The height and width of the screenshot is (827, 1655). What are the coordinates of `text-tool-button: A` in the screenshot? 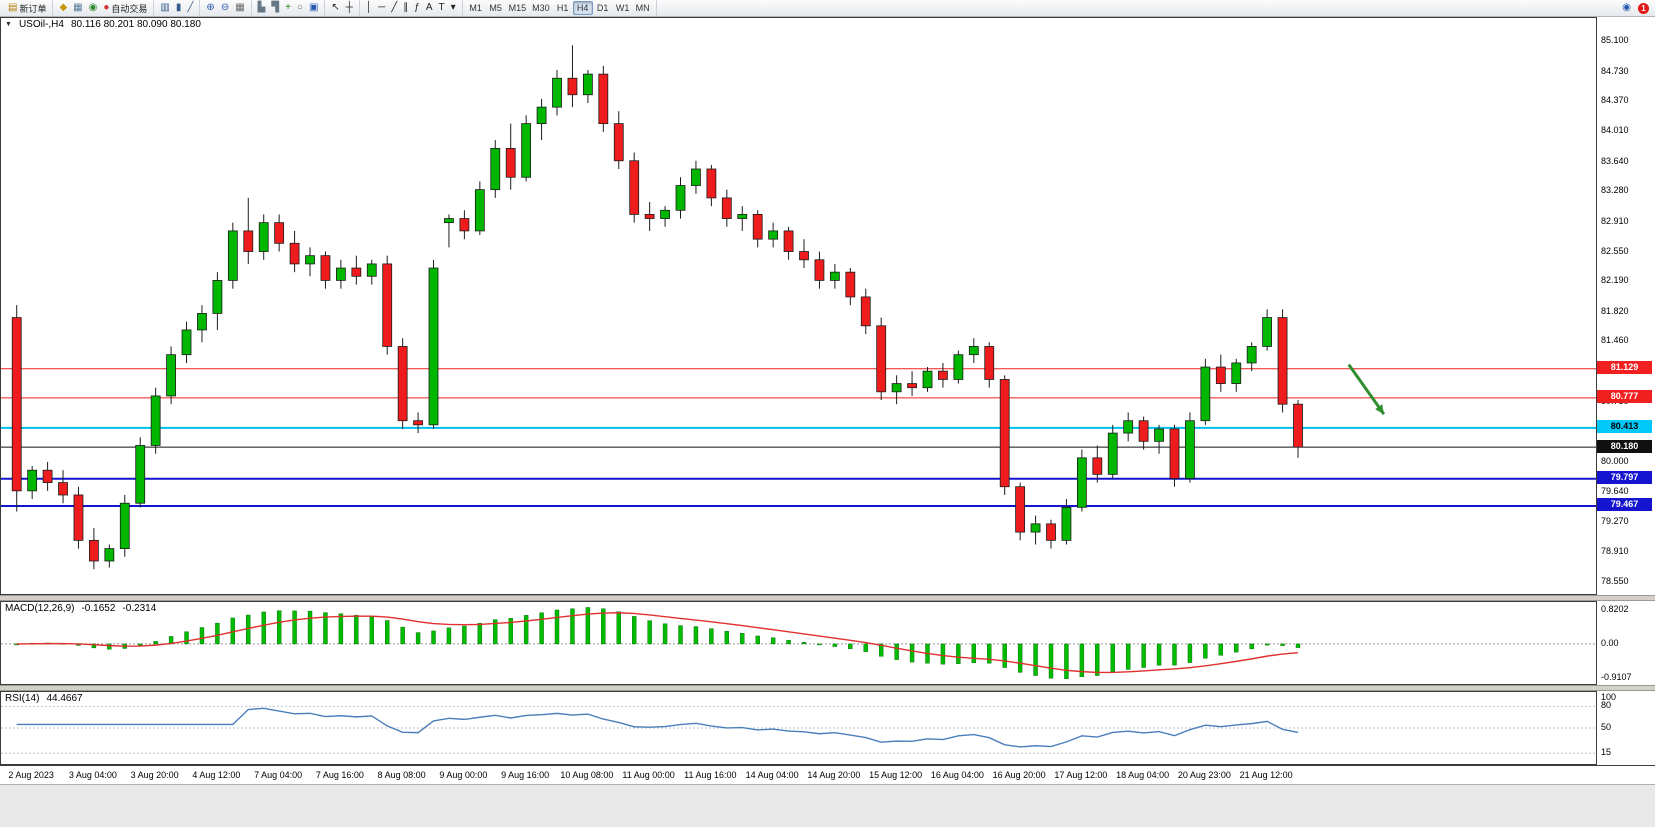 It's located at (429, 8).